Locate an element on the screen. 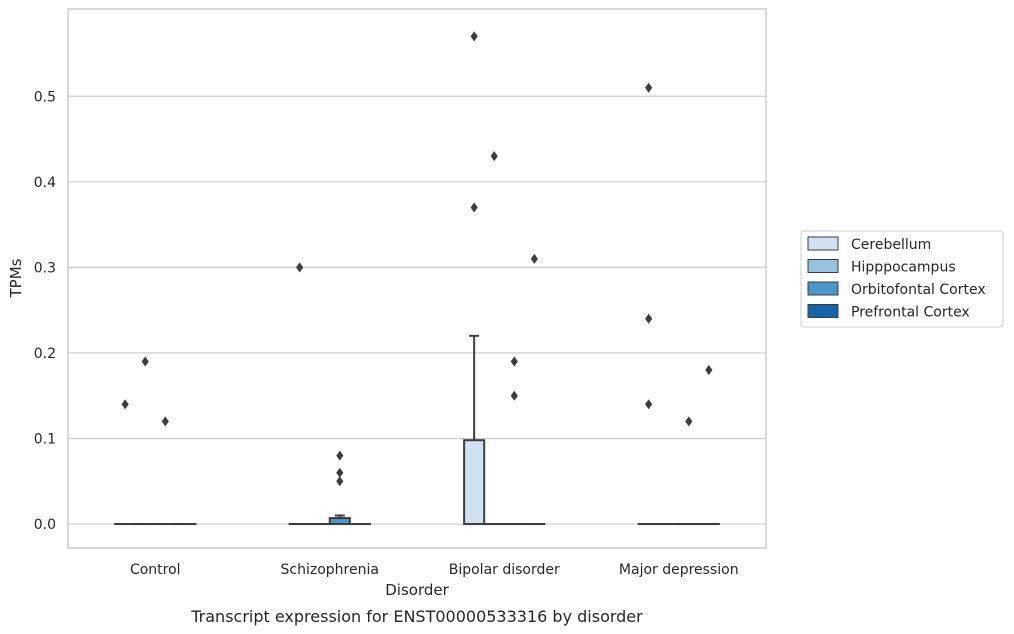 The height and width of the screenshot is (634, 1014). legend-label: Hipppocampus is located at coordinates (903, 268).